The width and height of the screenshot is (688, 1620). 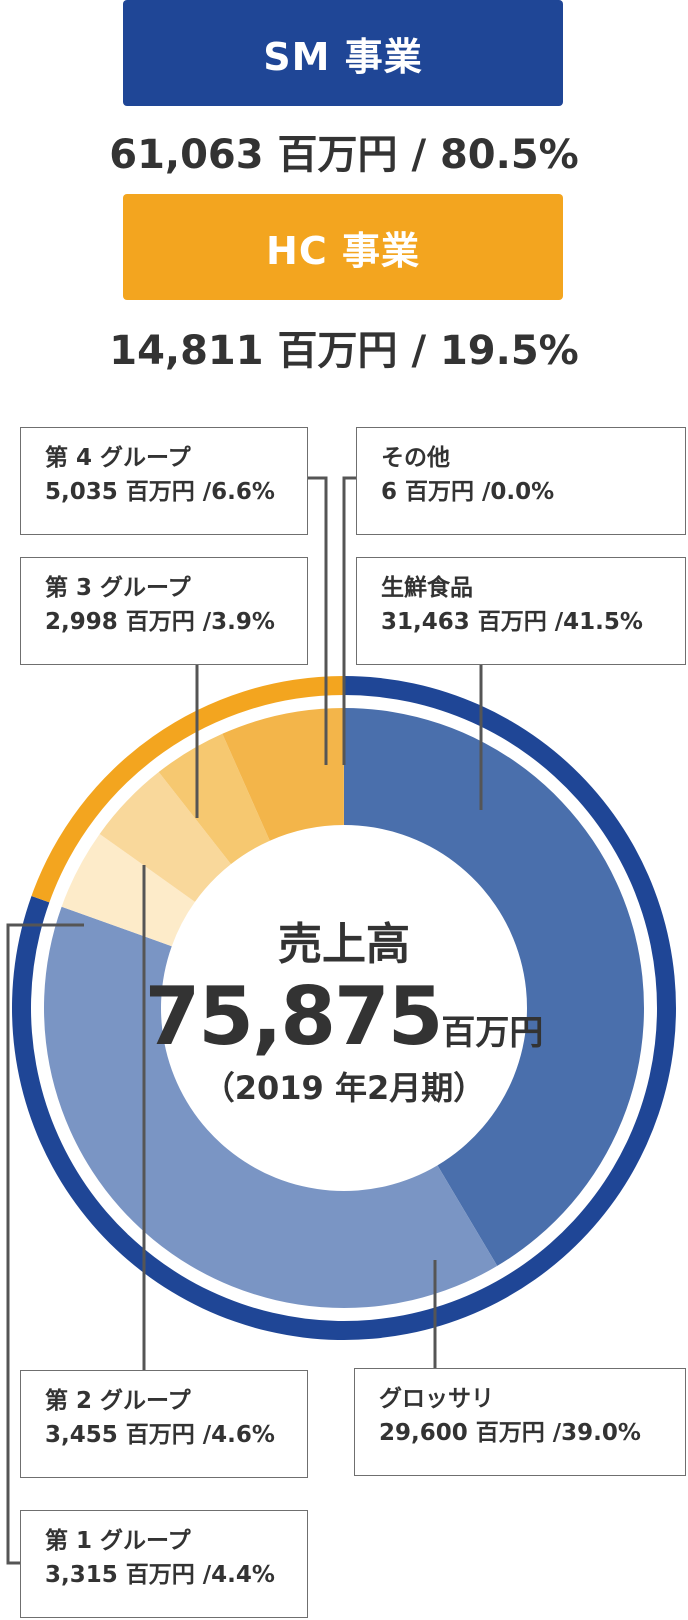 What do you see at coordinates (344, 351) in the screenshot?
I see `hc-segment-value: 14,811 百万円 / 19.5%` at bounding box center [344, 351].